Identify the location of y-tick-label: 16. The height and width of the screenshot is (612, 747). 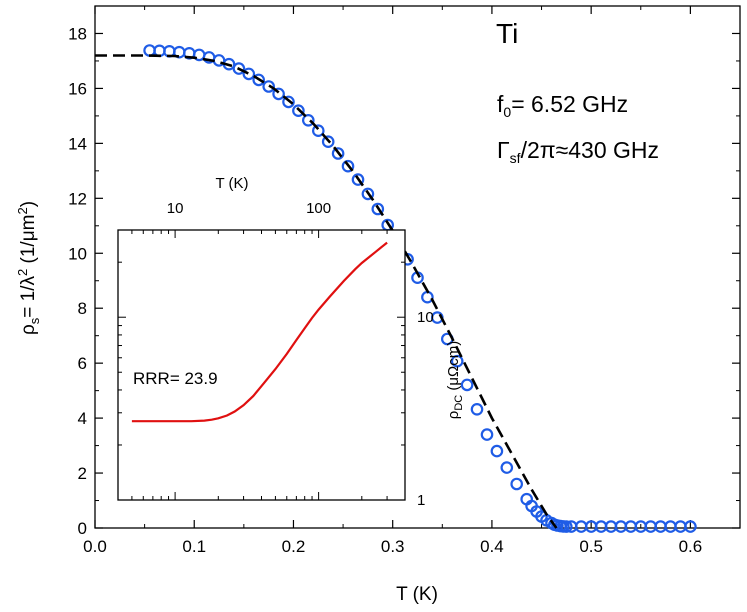
(77, 88).